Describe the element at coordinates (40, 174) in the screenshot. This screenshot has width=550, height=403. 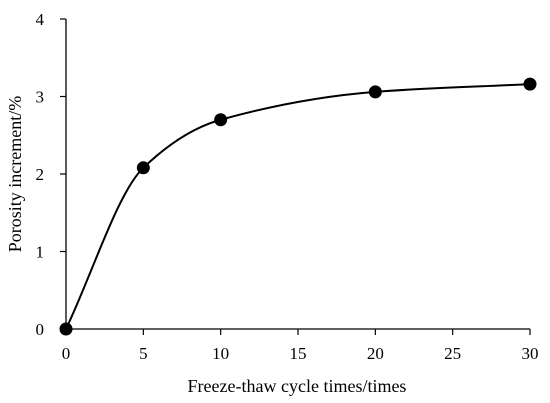
I see `y-tick-label: 2` at that location.